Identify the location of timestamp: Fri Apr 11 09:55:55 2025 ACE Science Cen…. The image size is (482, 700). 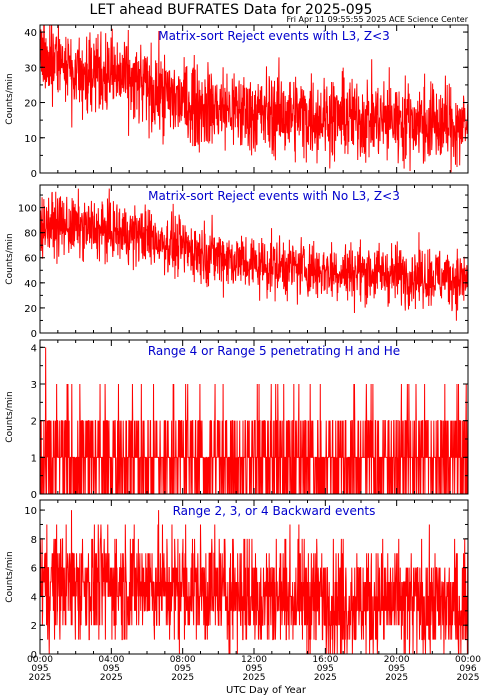
(377, 19).